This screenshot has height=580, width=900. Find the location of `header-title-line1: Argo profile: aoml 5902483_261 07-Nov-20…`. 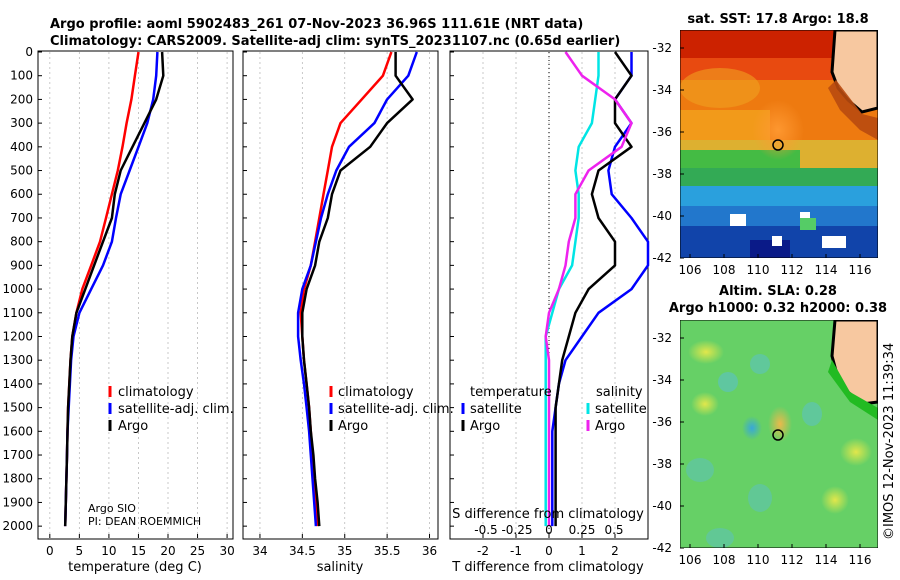

header-title-line1: Argo profile: aoml 5902483_261 07-Nov-20… is located at coordinates (316, 24).